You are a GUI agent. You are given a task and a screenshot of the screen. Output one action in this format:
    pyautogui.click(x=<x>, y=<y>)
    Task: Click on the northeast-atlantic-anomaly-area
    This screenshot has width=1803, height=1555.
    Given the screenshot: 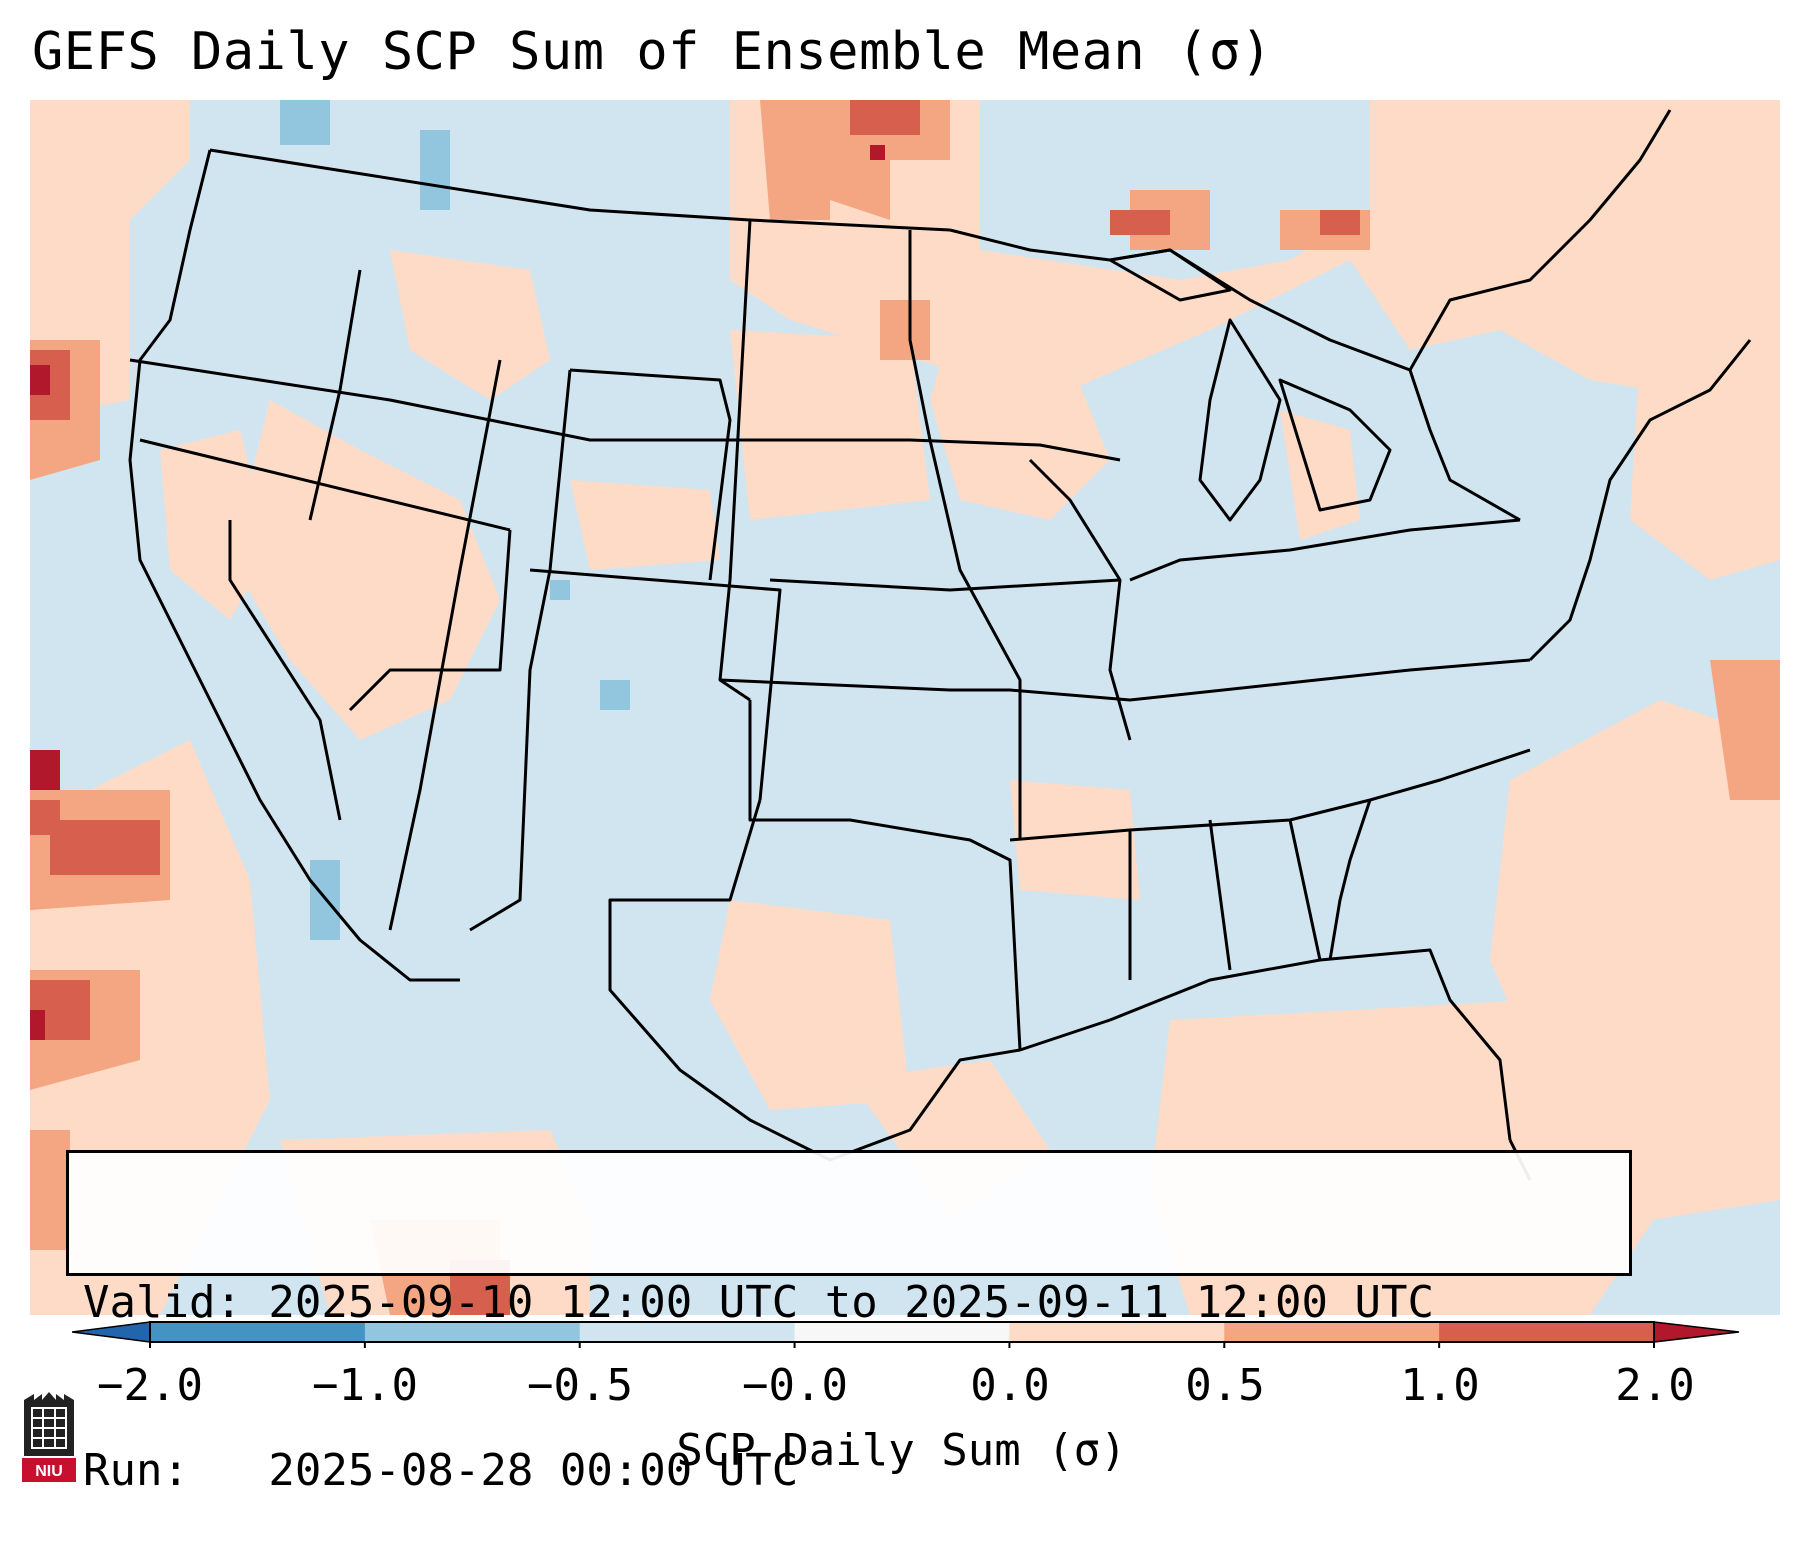 What is the action you would take?
    pyautogui.click(x=1705, y=380)
    